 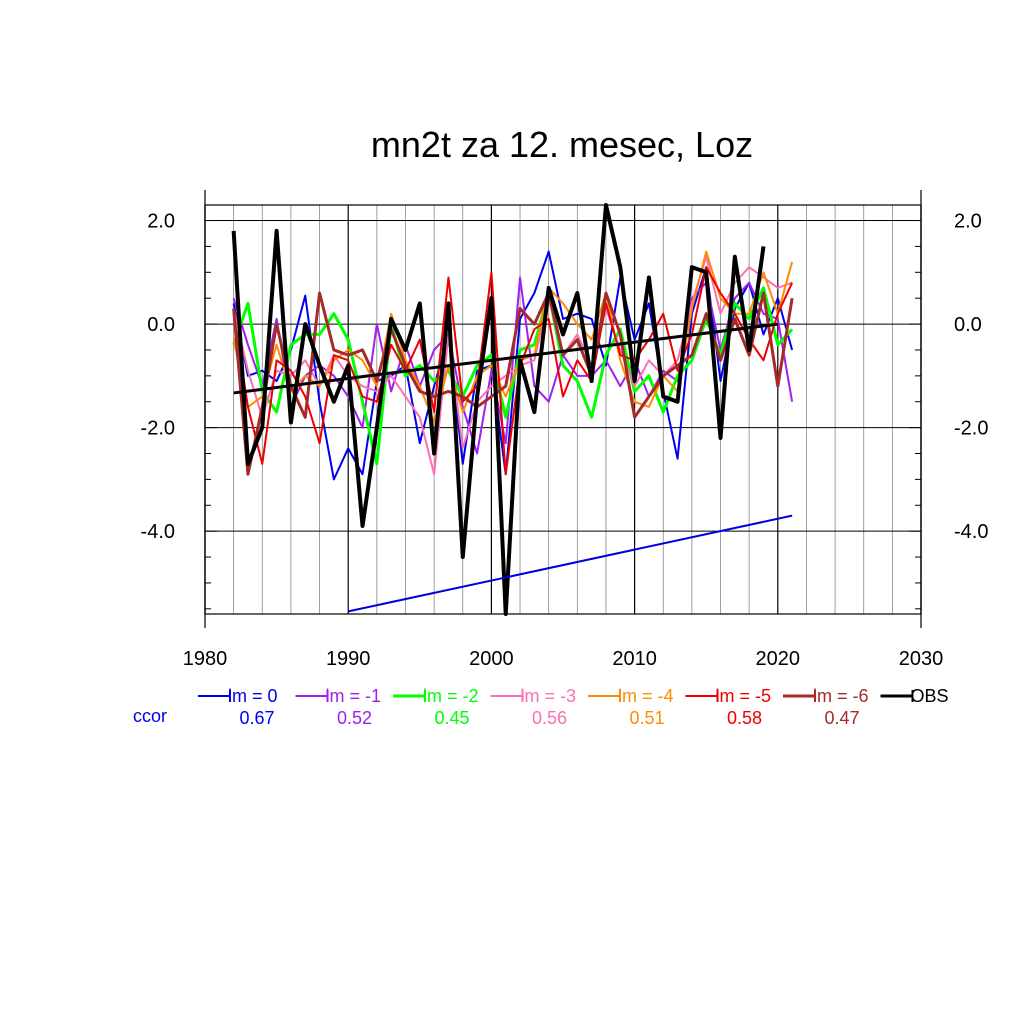 I want to click on obs-trend-line, so click(x=505, y=358).